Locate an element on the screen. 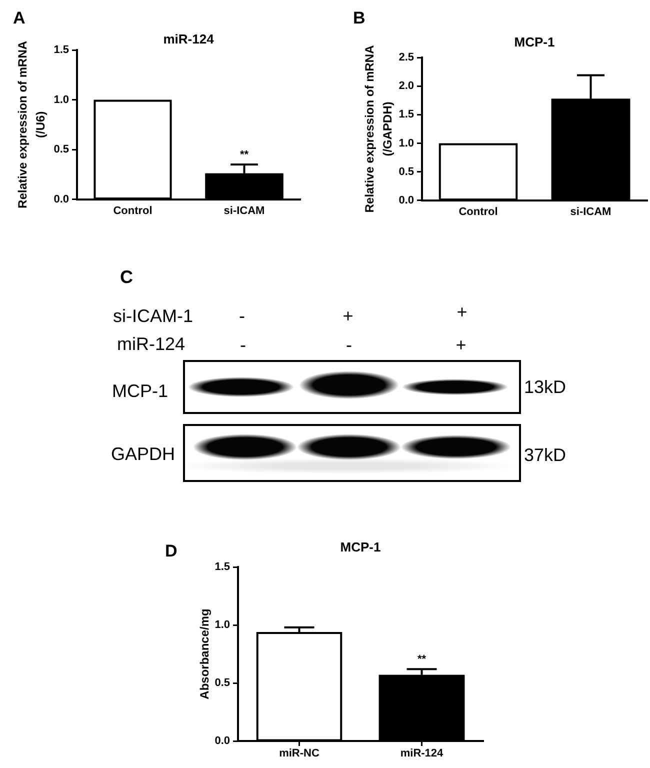 This screenshot has height=768, width=650. text: A is located at coordinates (19, 18).